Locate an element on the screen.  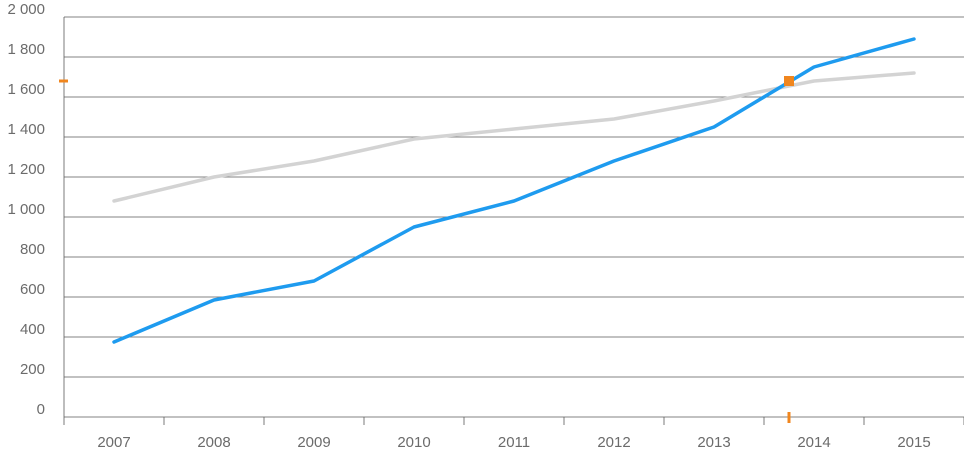
x-tick-label: 2012 is located at coordinates (613, 441).